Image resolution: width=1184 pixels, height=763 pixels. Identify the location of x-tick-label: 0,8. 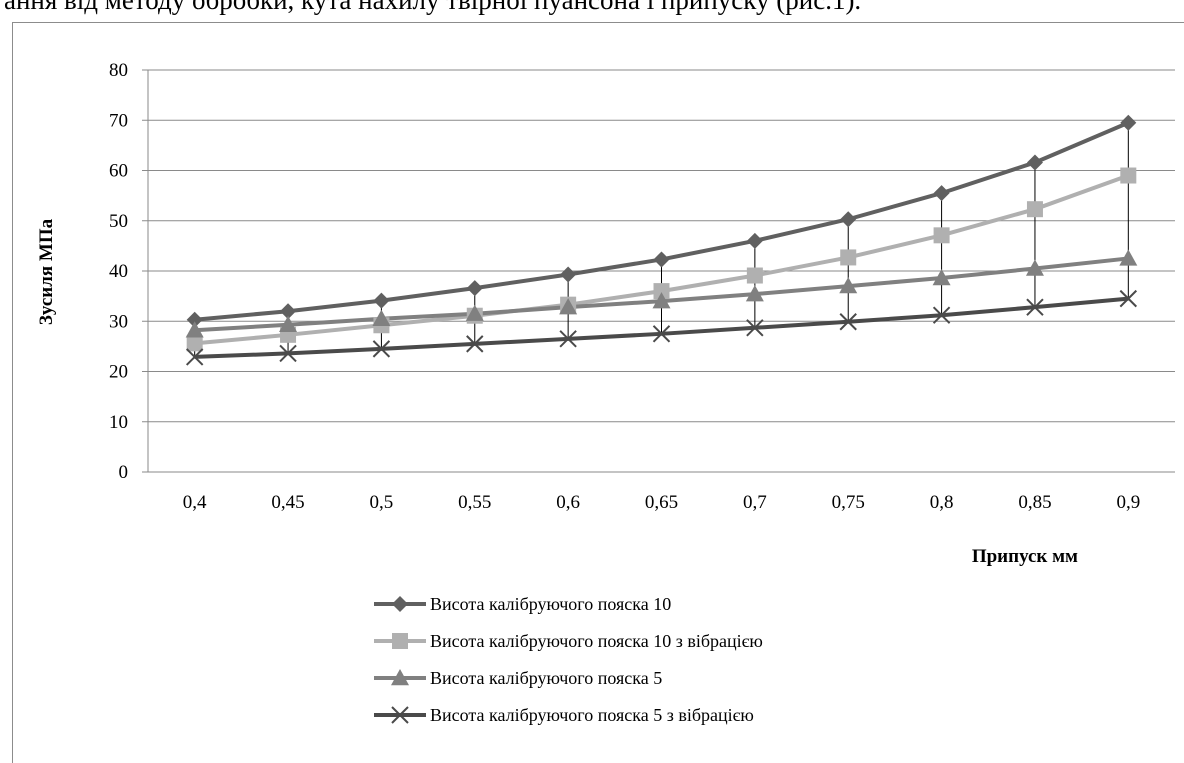
(942, 502).